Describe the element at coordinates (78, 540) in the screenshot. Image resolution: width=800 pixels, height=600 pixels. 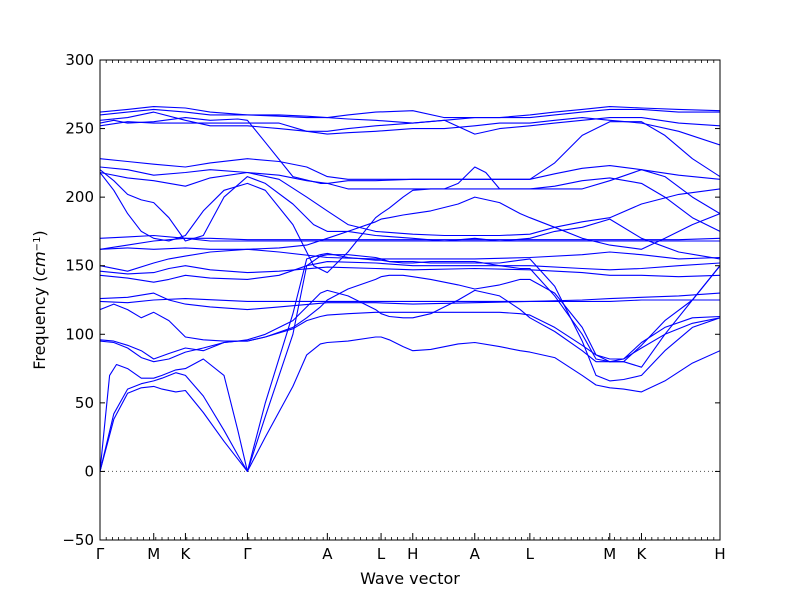
I see `y-tick-label: −50` at that location.